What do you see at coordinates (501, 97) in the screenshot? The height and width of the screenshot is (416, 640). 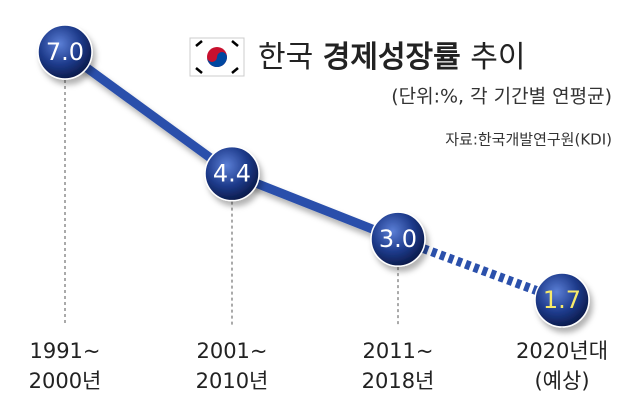 I see `subtitle: (단위:%, 각 기간별 연평균)` at bounding box center [501, 97].